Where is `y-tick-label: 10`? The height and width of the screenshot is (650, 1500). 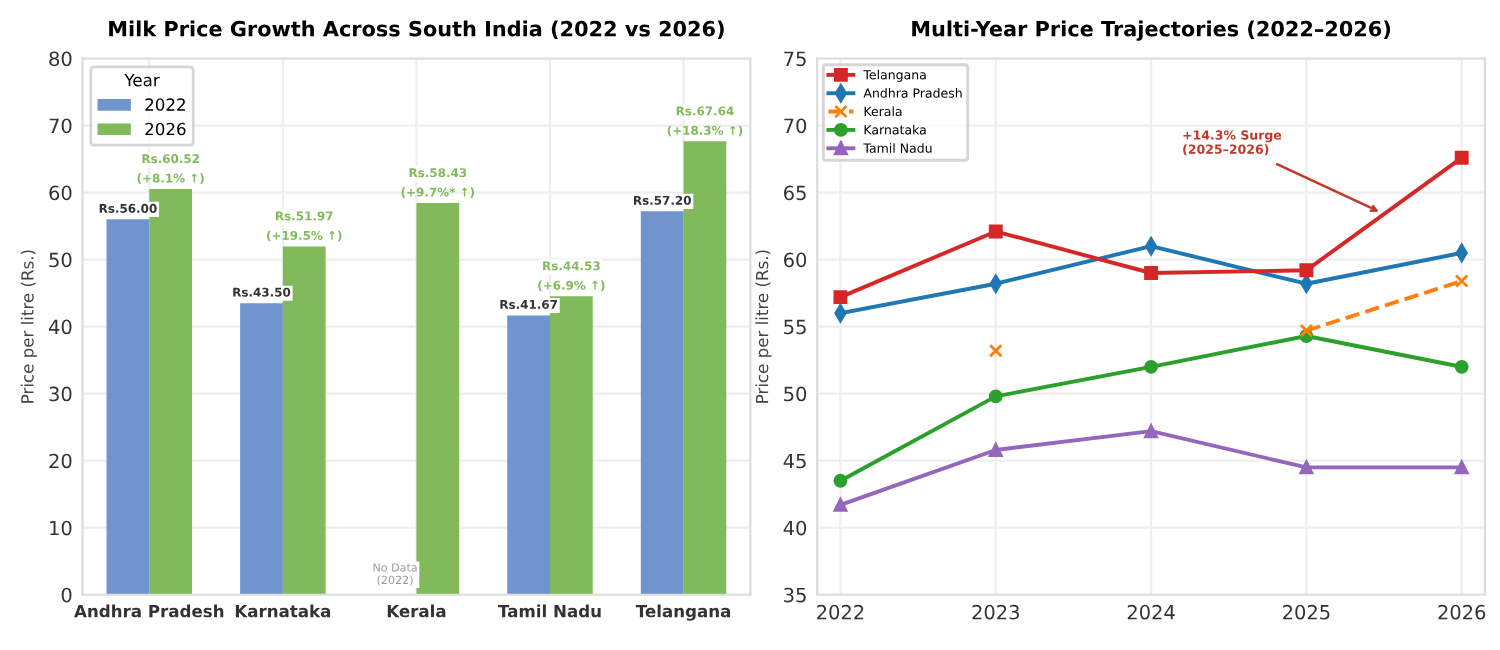
y-tick-label: 10 is located at coordinates (61, 528).